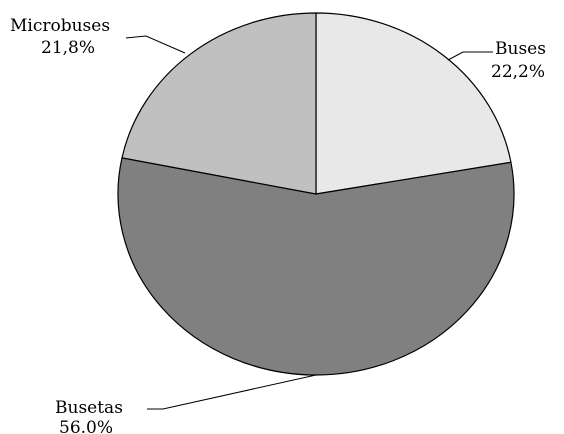 This screenshot has height=434, width=564. I want to click on pie-slice-buses, so click(413, 103).